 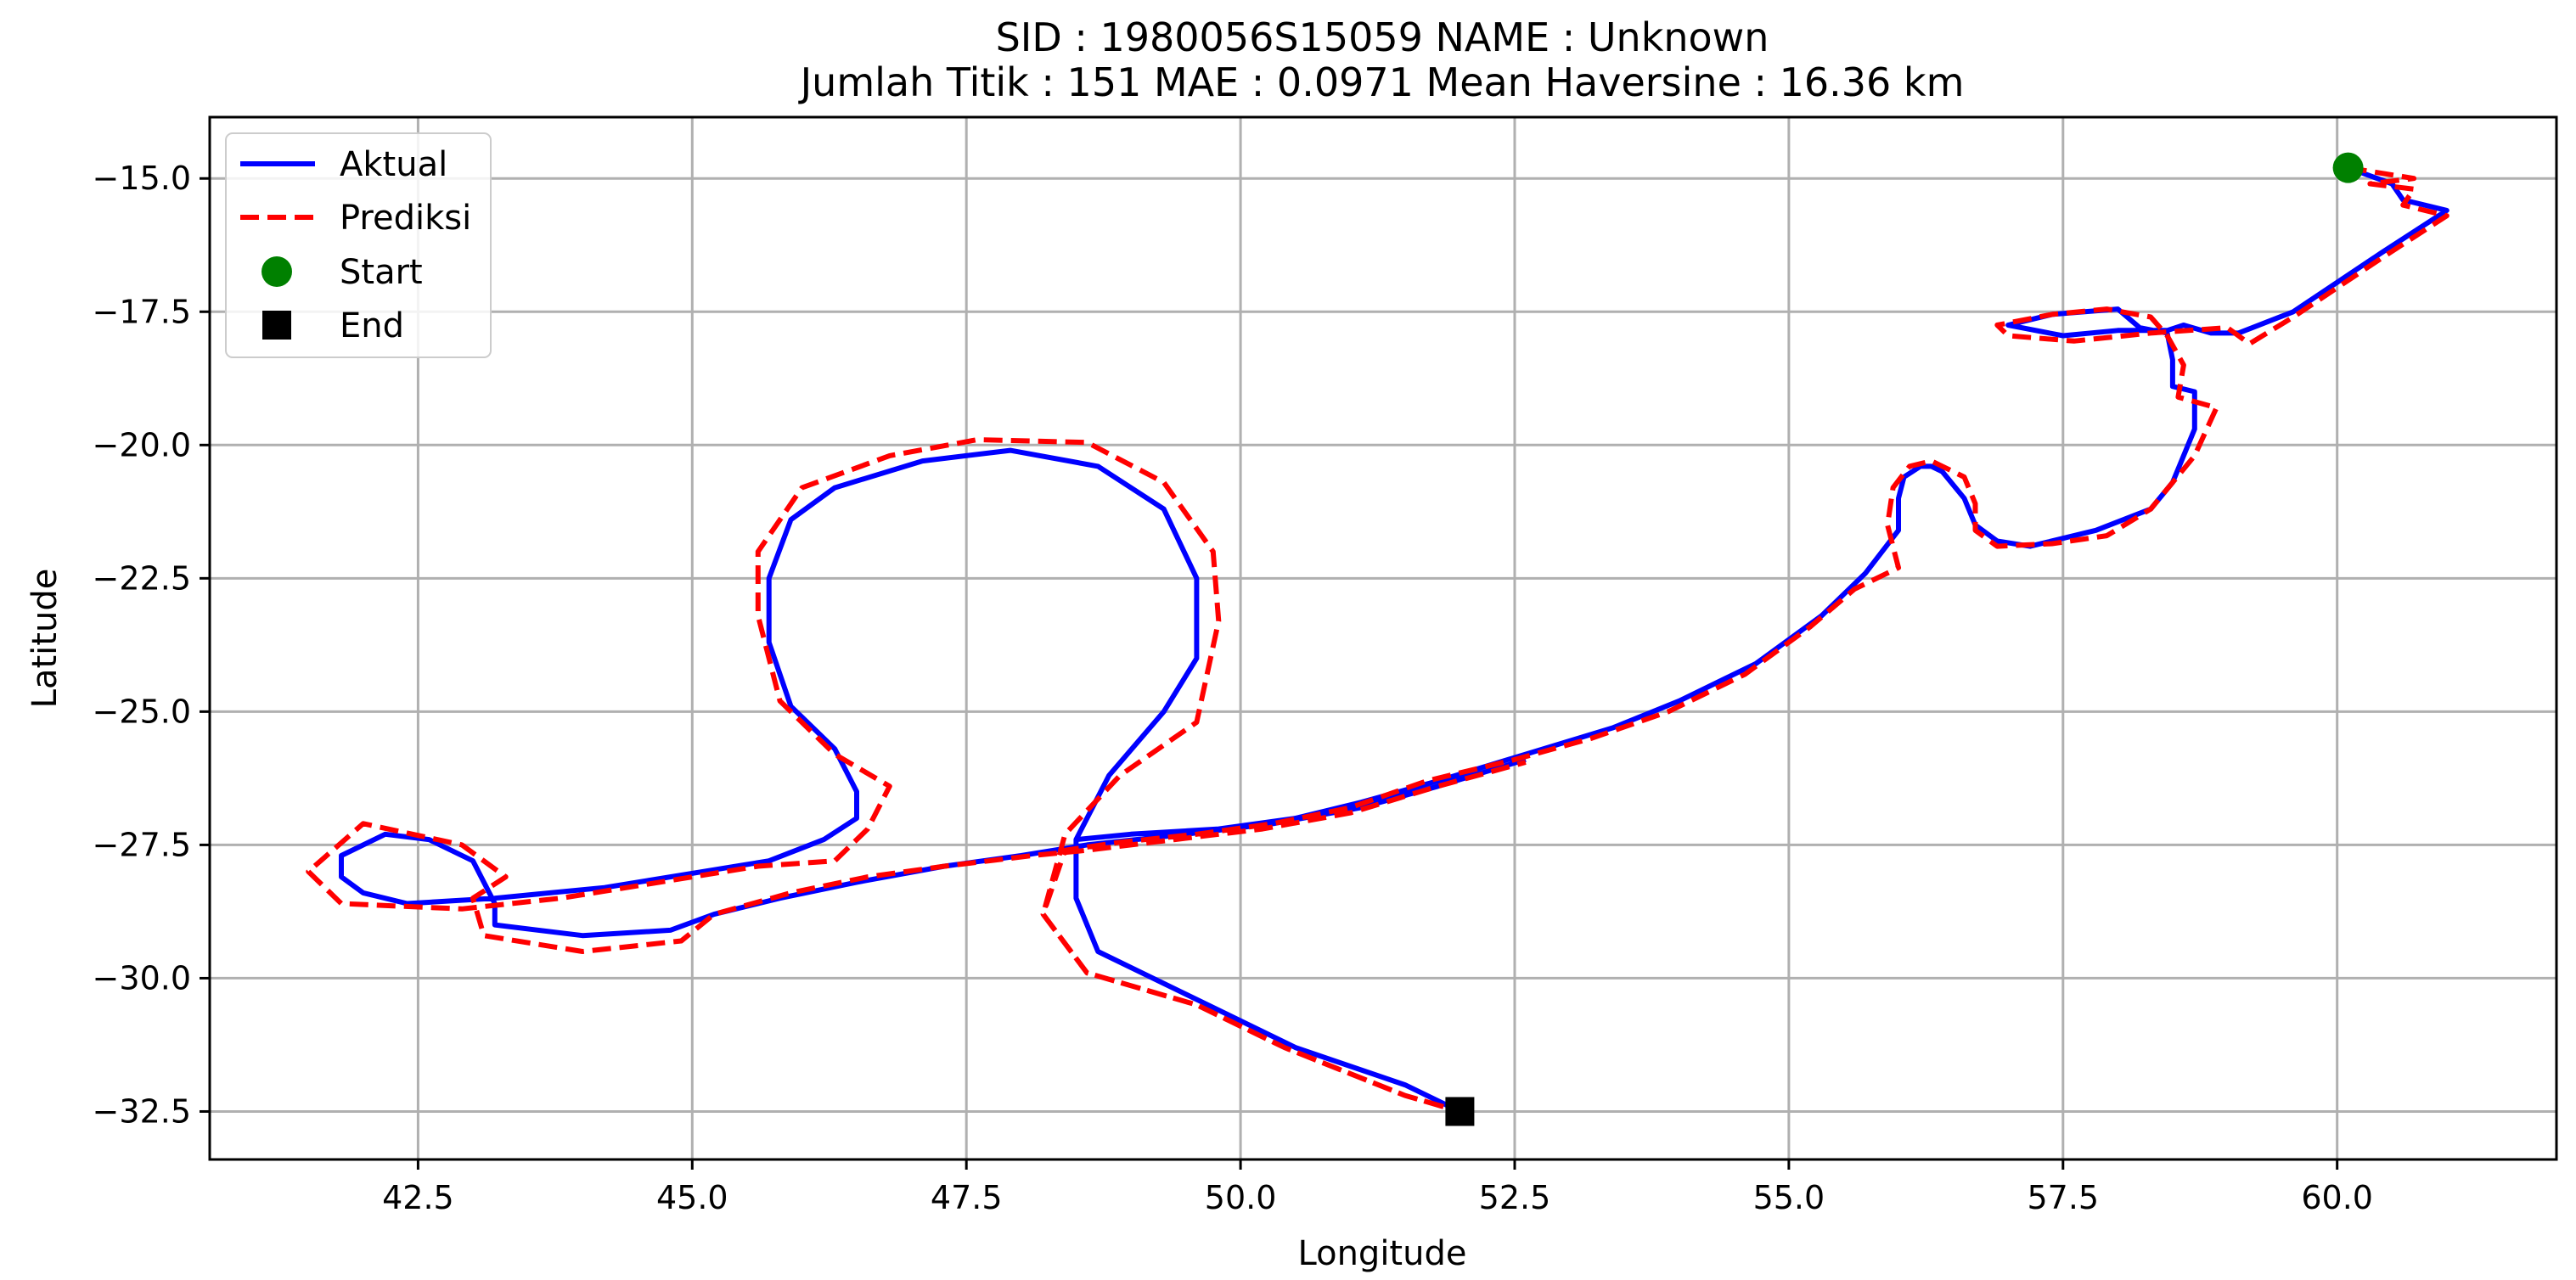 What do you see at coordinates (381, 272) in the screenshot?
I see `legend-label-start: Start` at bounding box center [381, 272].